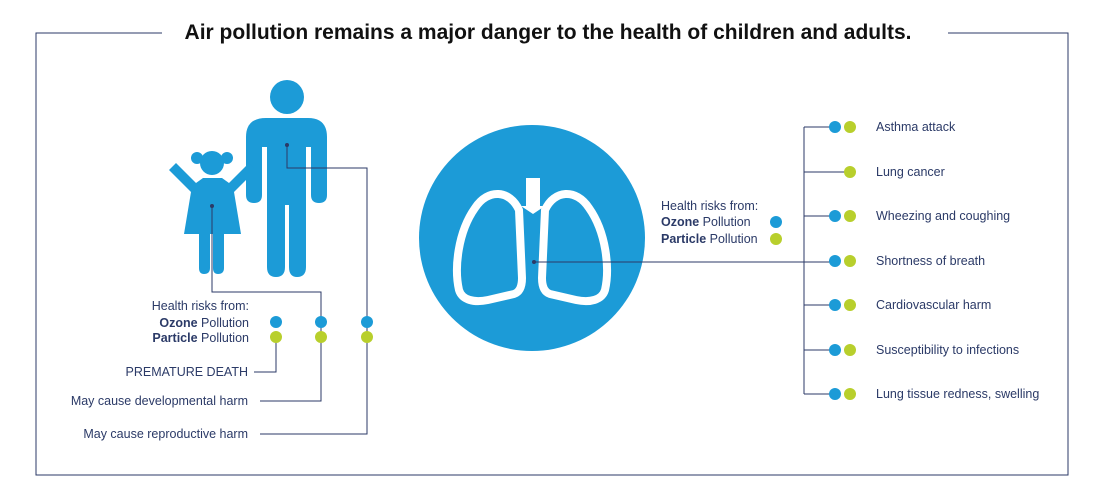 The height and width of the screenshot is (502, 1096). I want to click on lung-risk-label: Shortness of breath, so click(931, 261).